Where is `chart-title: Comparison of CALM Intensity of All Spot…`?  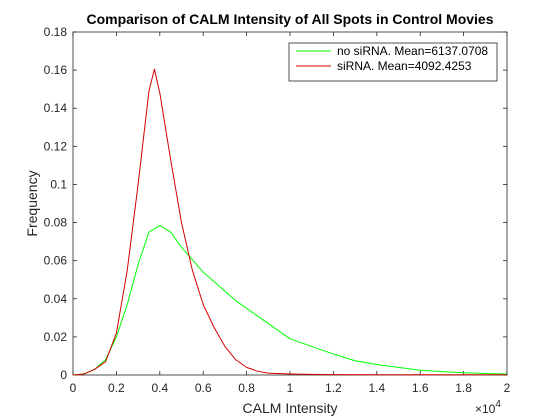 chart-title: Comparison of CALM Intensity of All Spot… is located at coordinates (289, 19).